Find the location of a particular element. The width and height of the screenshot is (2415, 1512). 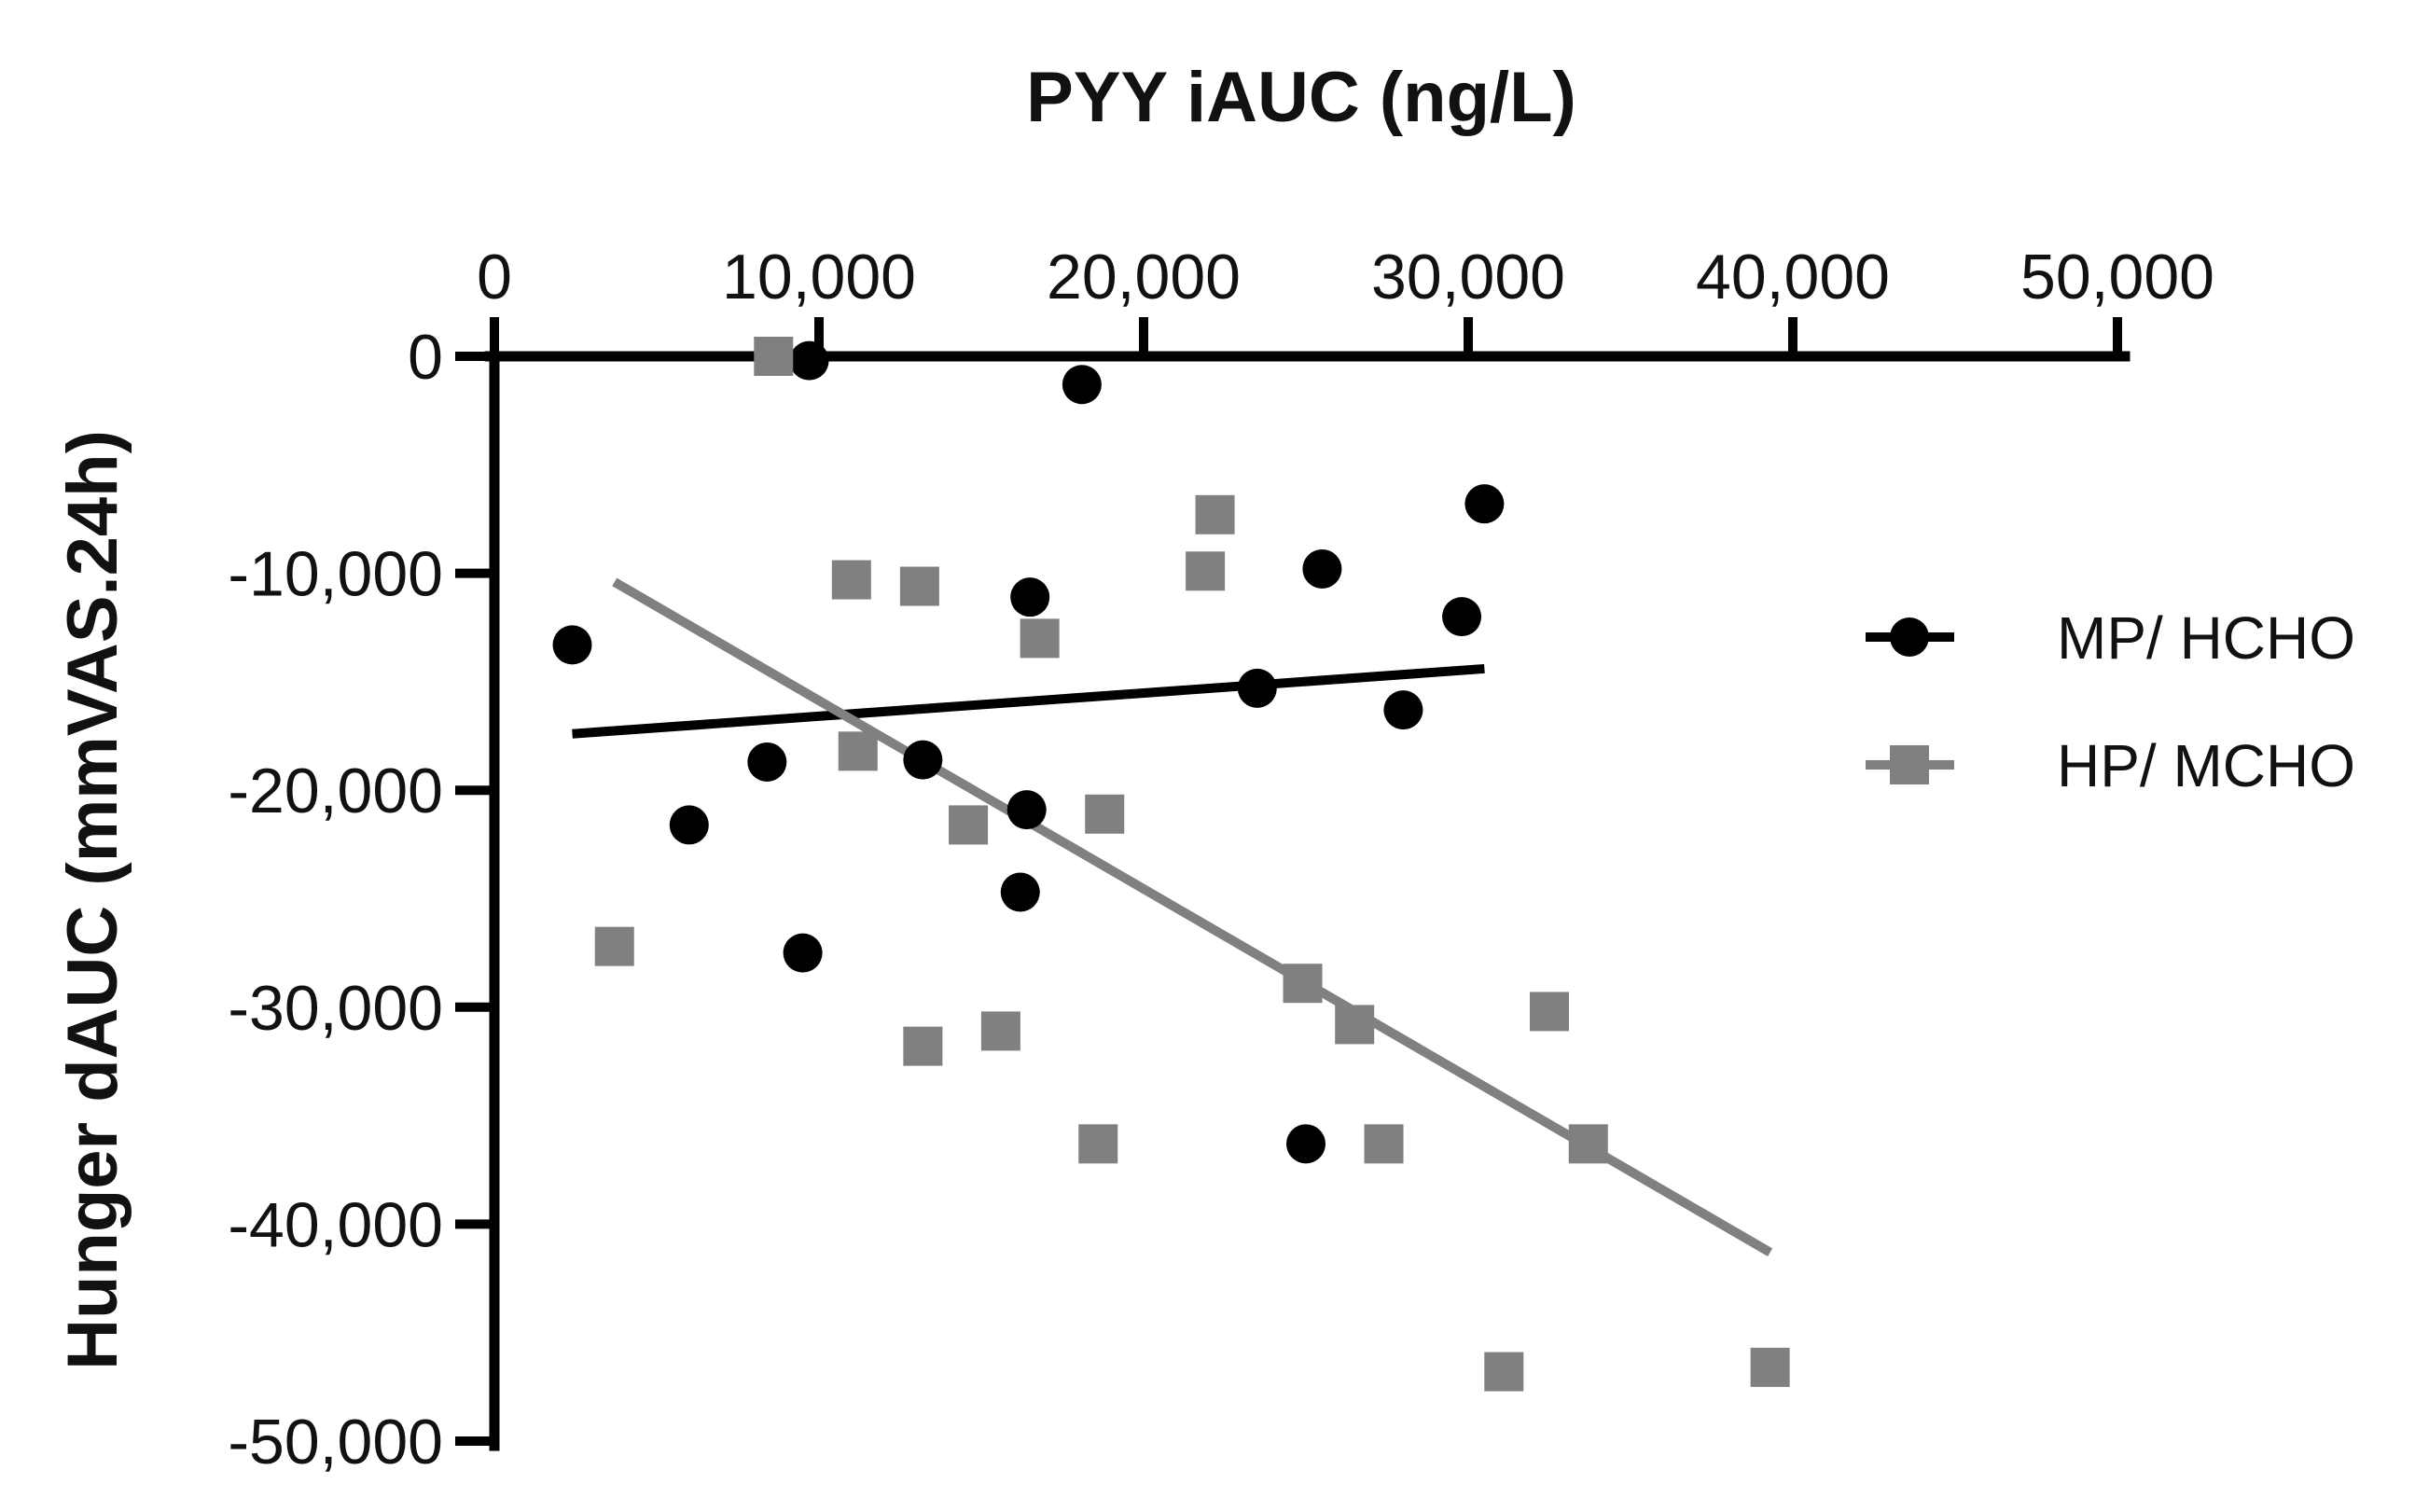

y-axis-title: Hunger dAUC (mmVAS.24h) is located at coordinates (93, 900).